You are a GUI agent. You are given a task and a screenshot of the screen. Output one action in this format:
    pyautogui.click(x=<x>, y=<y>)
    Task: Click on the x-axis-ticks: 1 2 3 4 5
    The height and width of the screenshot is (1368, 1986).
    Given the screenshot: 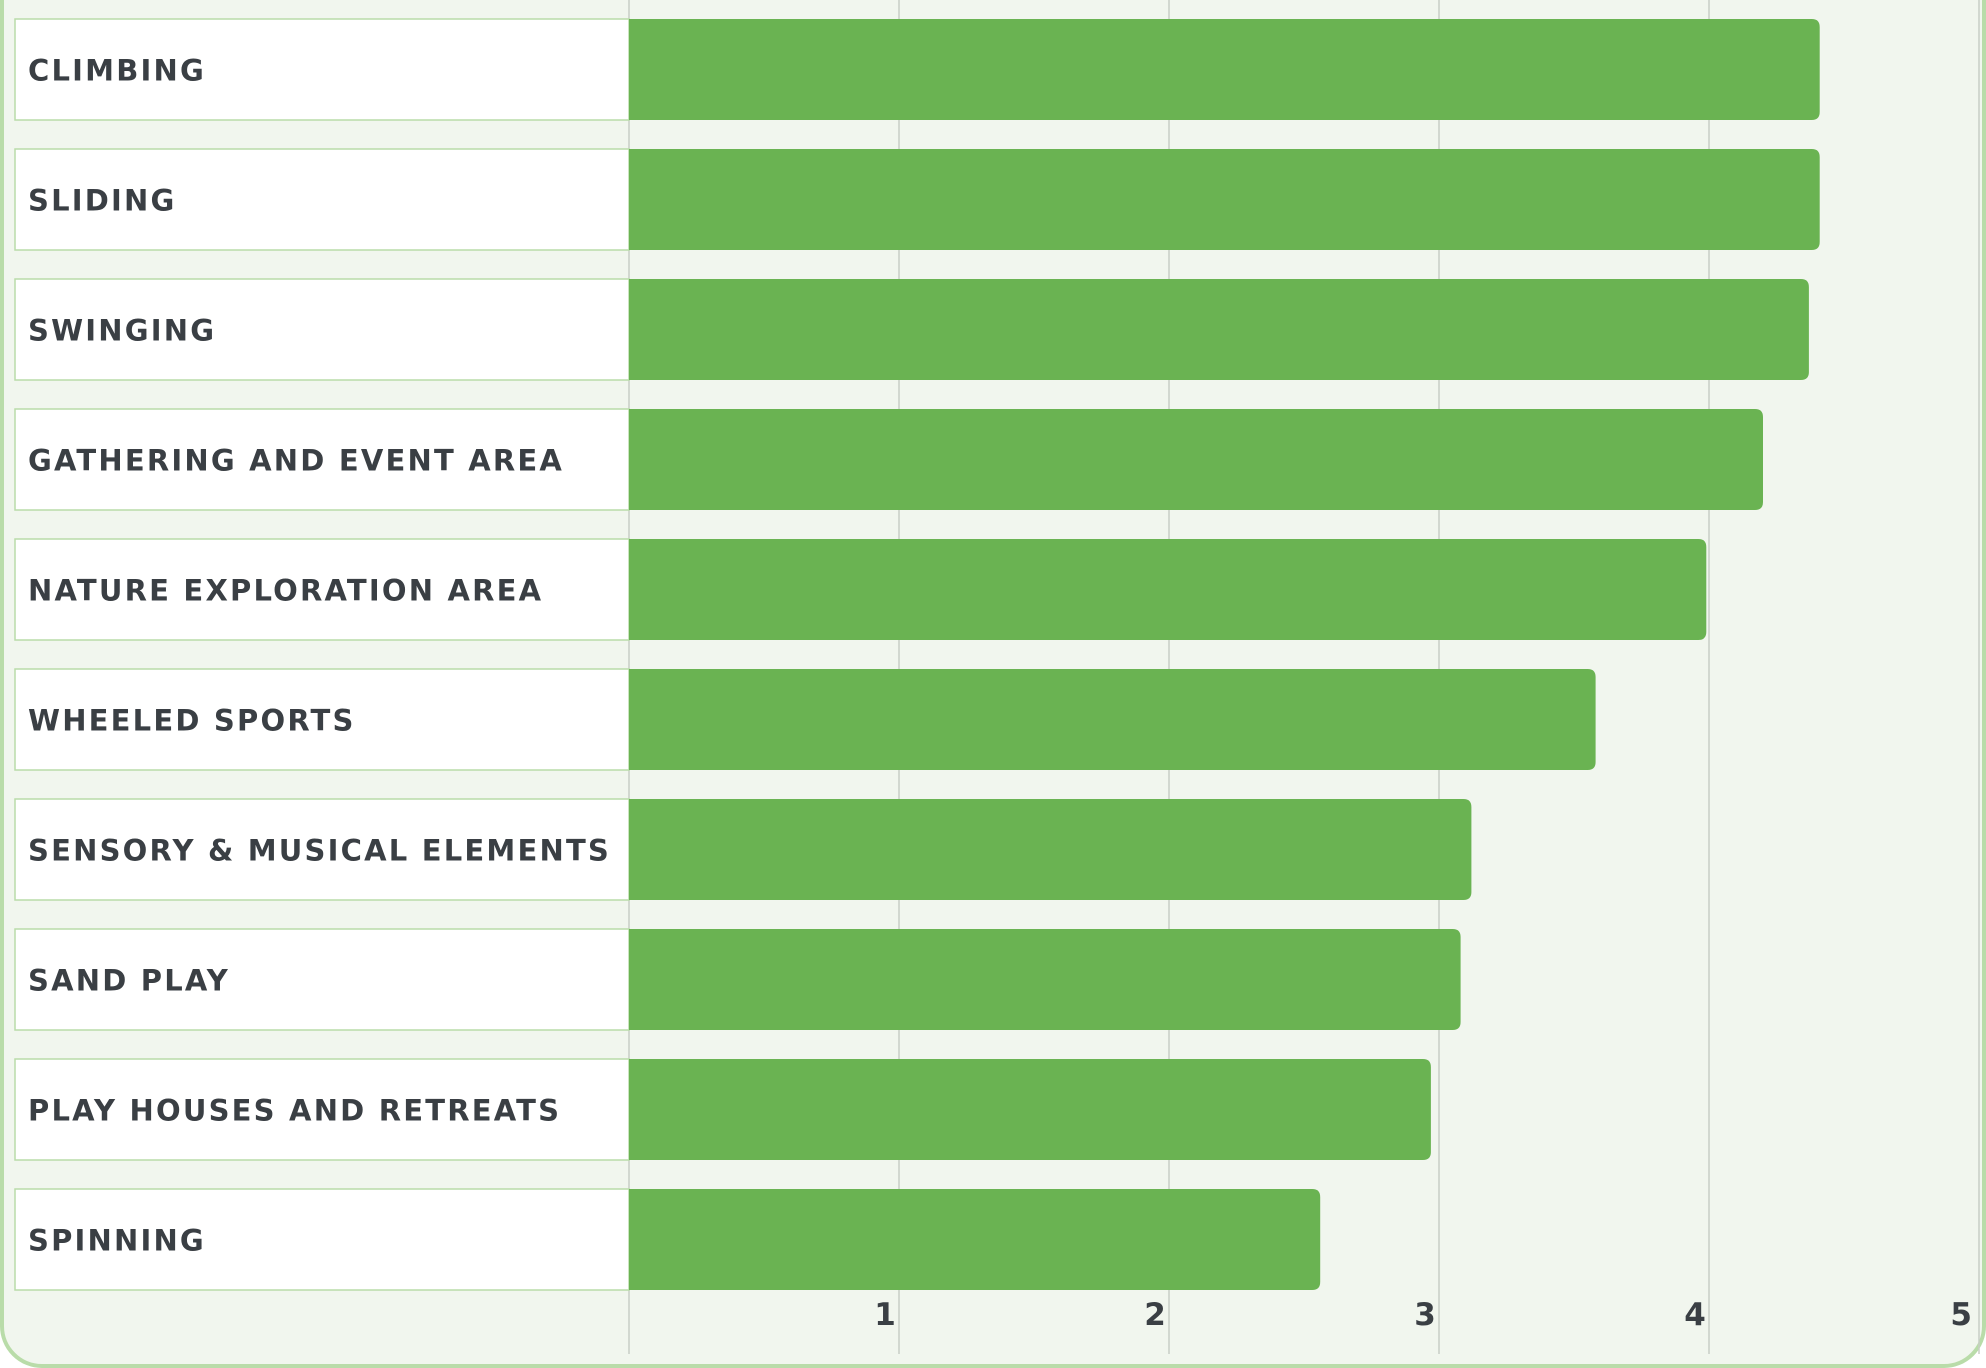 What is the action you would take?
    pyautogui.click(x=1423, y=1315)
    